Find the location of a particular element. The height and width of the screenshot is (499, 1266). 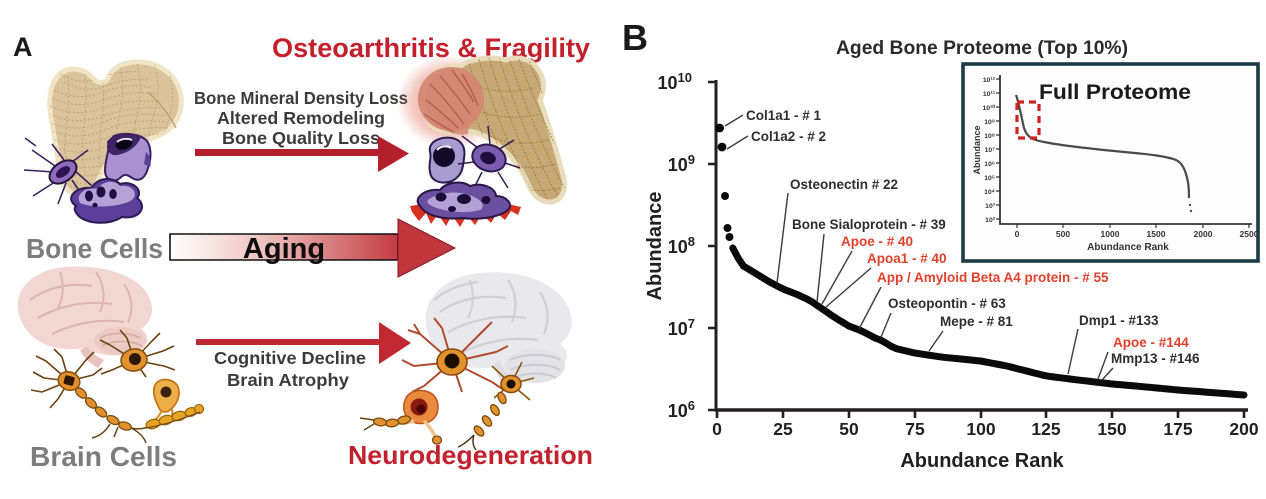

svg-text: 10² is located at coordinates (990, 220).